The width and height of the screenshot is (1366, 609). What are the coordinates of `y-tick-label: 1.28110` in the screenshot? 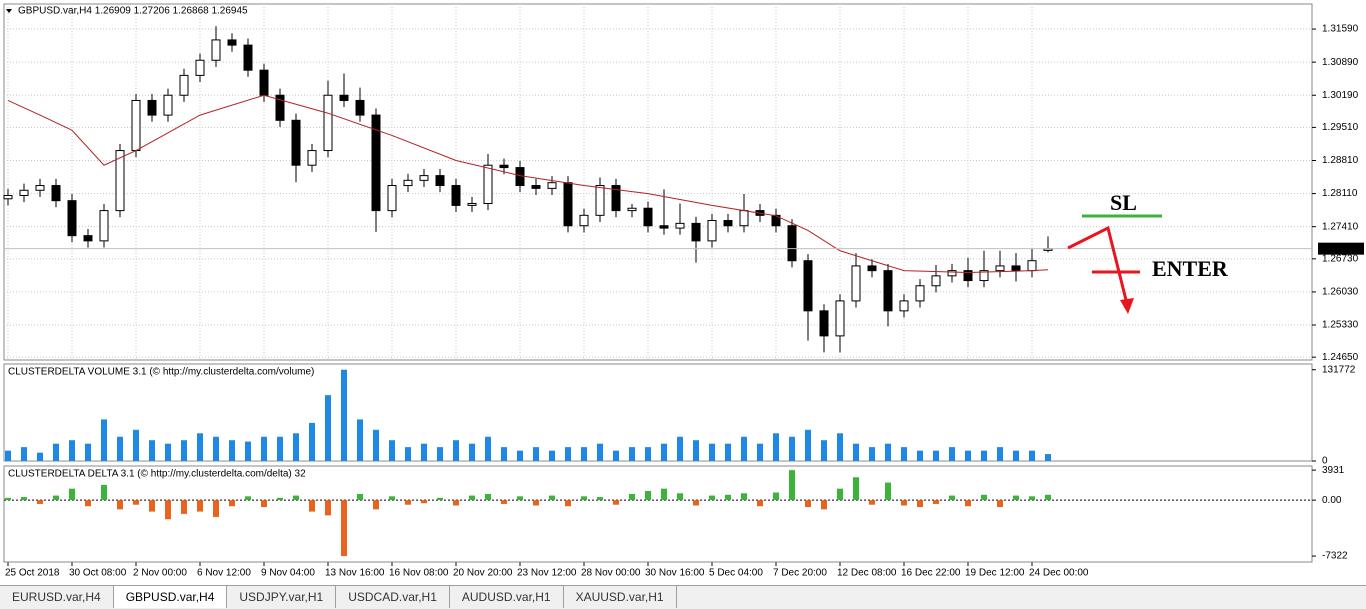 It's located at (1340, 193).